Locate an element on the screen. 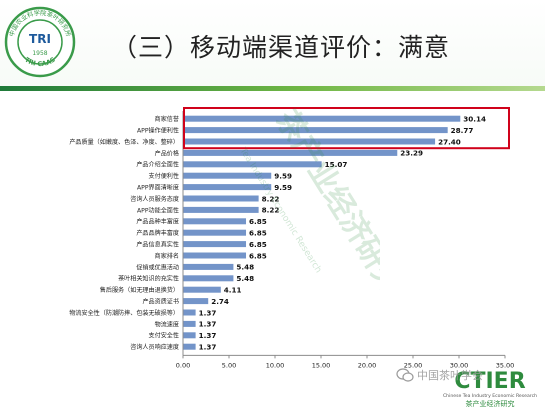 The height and width of the screenshot is (409, 545). wechat-credit-text: 中国茶叶学会 is located at coordinates (450, 375).